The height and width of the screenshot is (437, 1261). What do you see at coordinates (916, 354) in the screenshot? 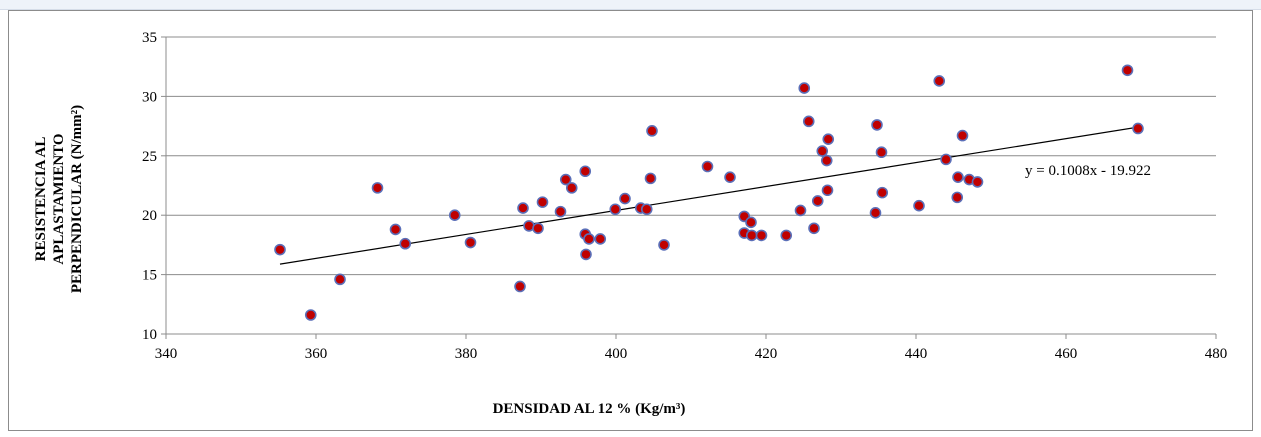
I see `x-tick-label: 440` at bounding box center [916, 354].